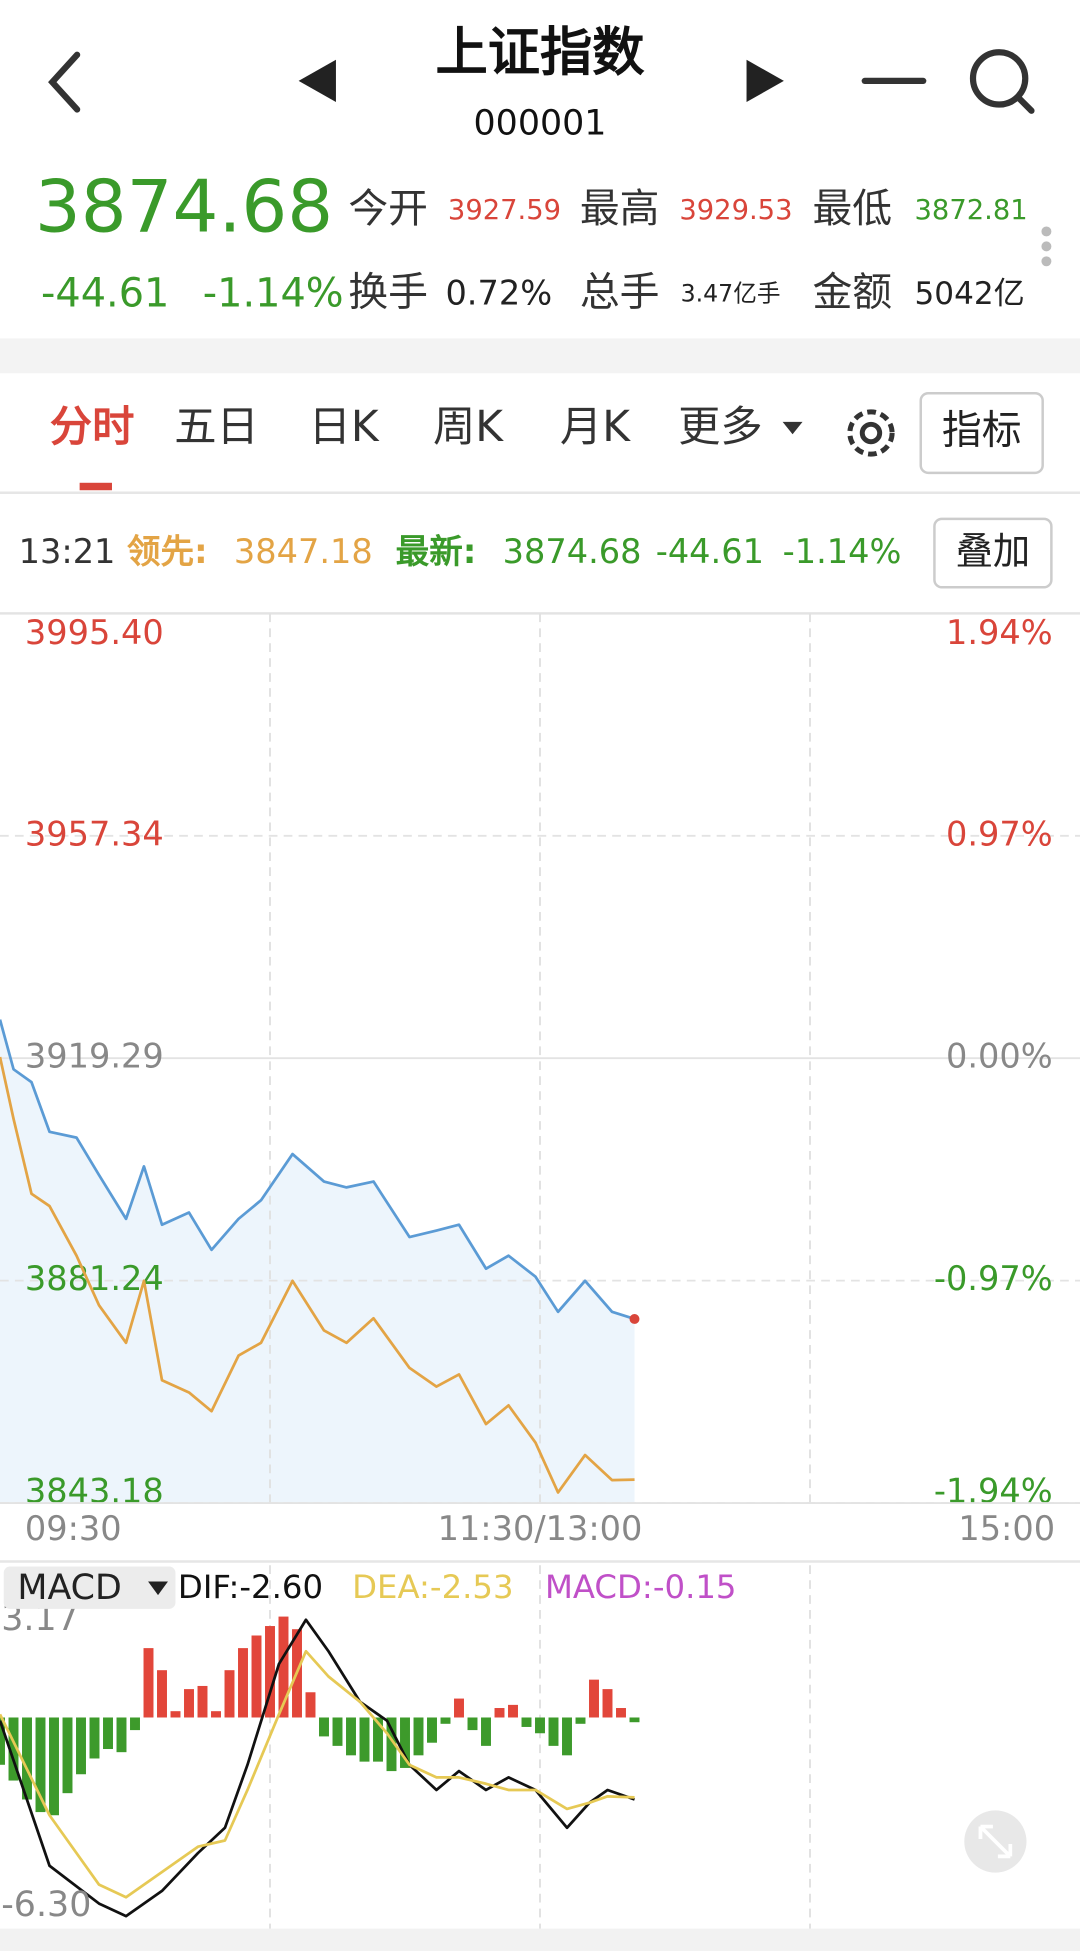 The width and height of the screenshot is (1080, 1955). What do you see at coordinates (1006, 1528) in the screenshot?
I see `x-tick-label: 15:00` at bounding box center [1006, 1528].